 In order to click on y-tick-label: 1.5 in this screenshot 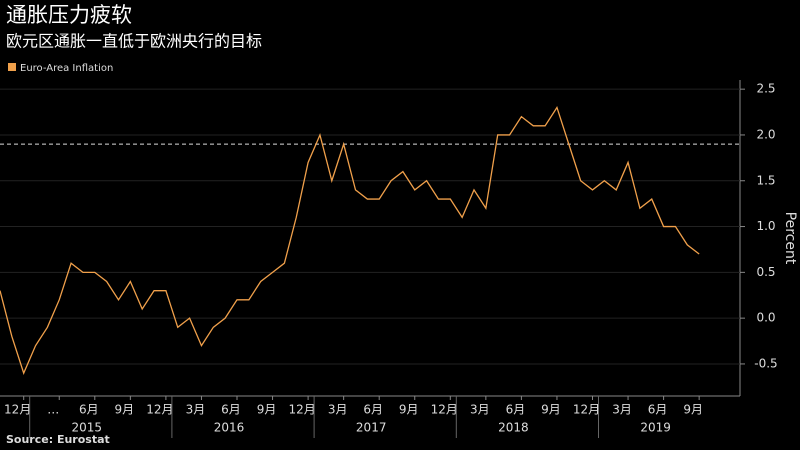, I will do `click(765, 180)`.